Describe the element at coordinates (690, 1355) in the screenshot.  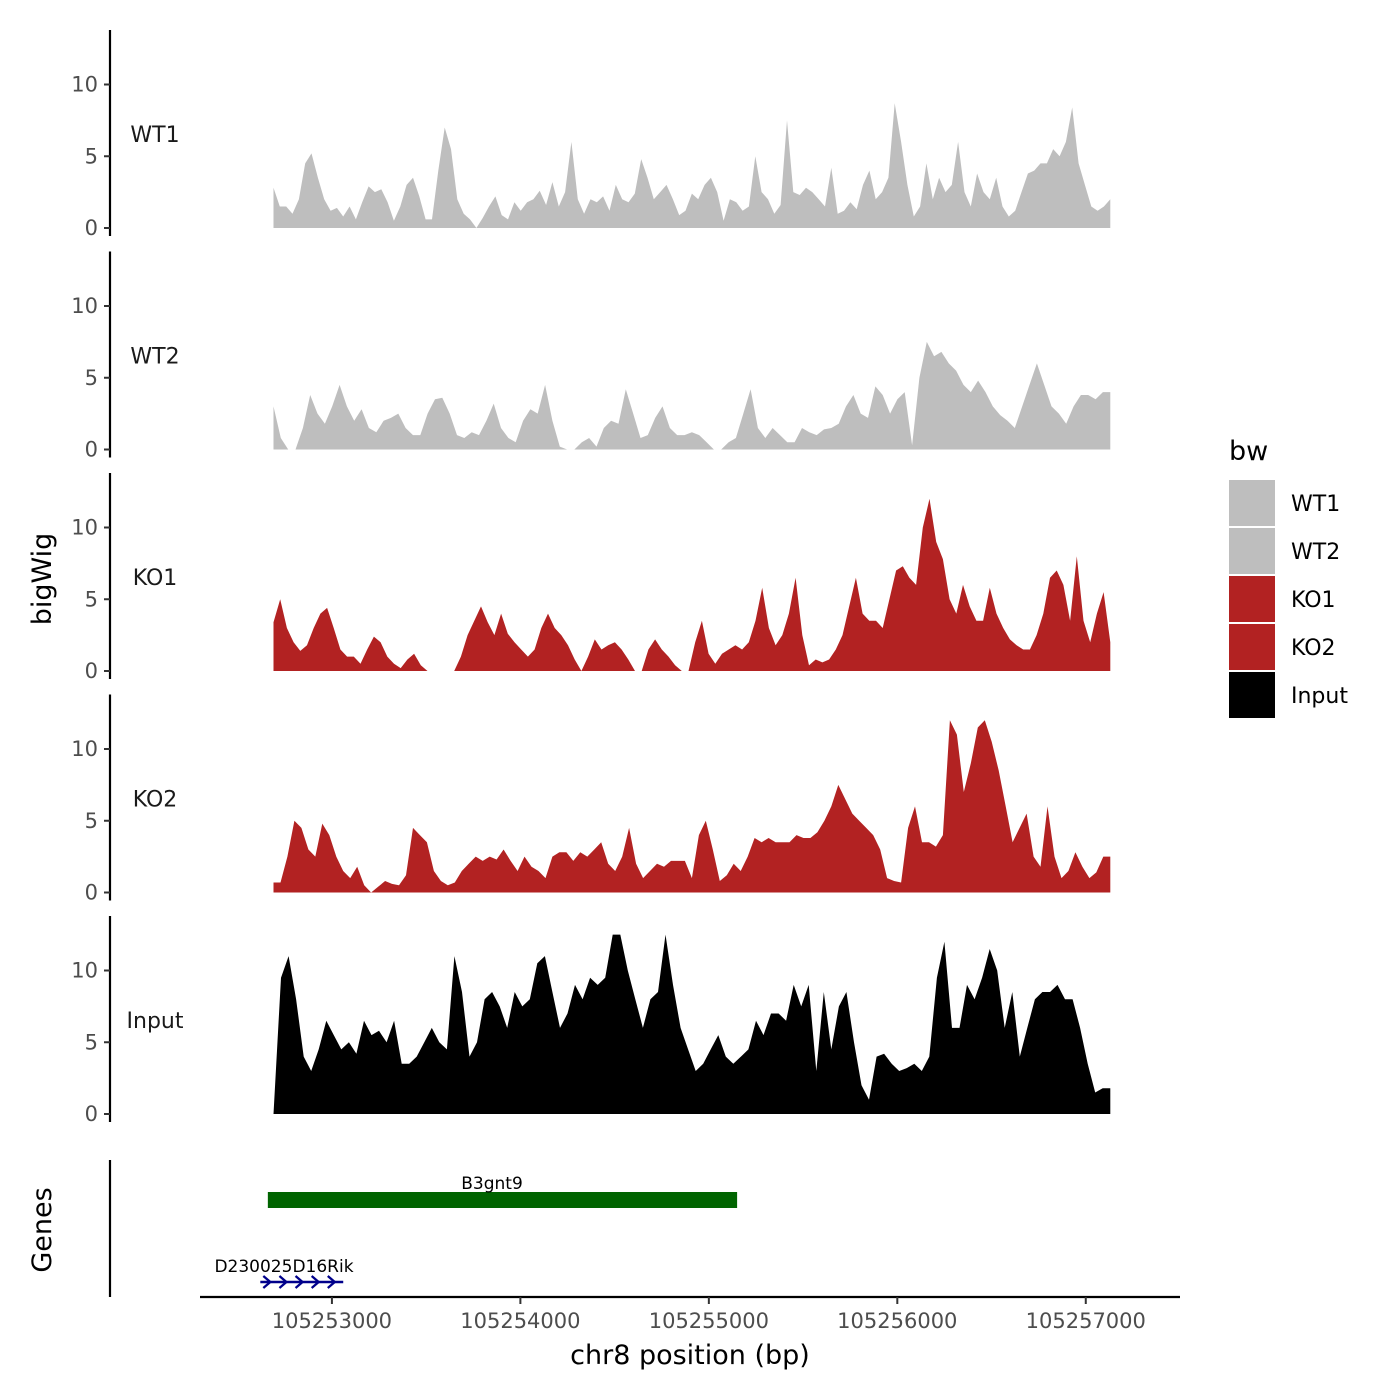
I see `x-axis-title: chr8 position (bp)` at that location.